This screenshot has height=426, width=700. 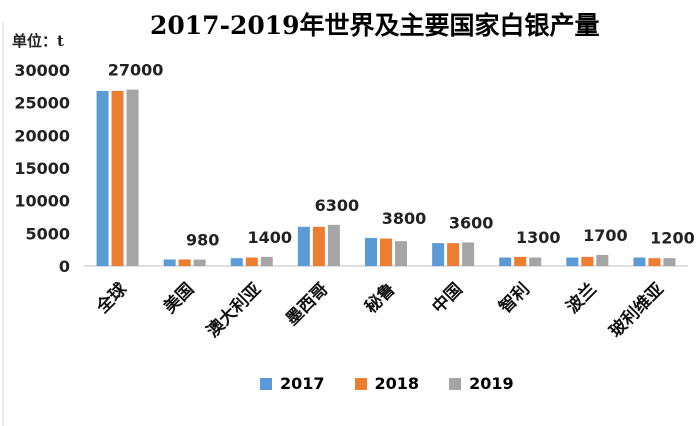 What do you see at coordinates (514, 298) in the screenshot?
I see `x-tick-label: 智利` at bounding box center [514, 298].